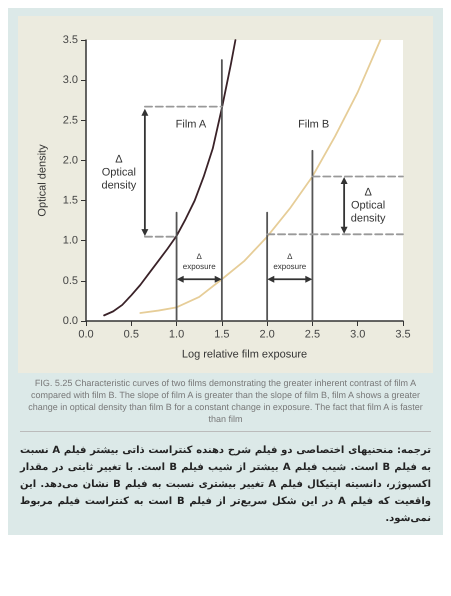 This screenshot has width=451, height=596. Describe the element at coordinates (176, 334) in the screenshot. I see `x-tick-label: 1.0` at that location.